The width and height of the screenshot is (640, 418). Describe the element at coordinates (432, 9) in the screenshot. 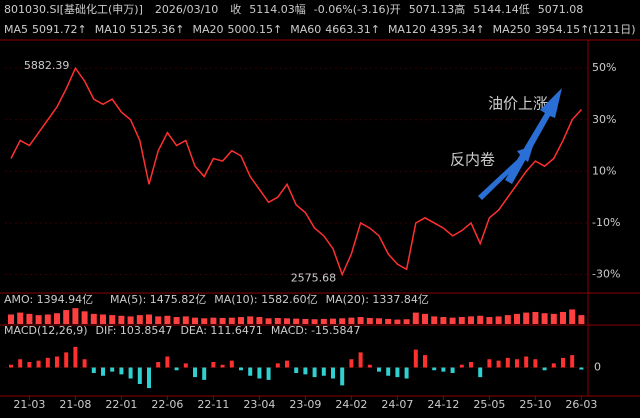

I see `quote-item: 5071.13` at that location.